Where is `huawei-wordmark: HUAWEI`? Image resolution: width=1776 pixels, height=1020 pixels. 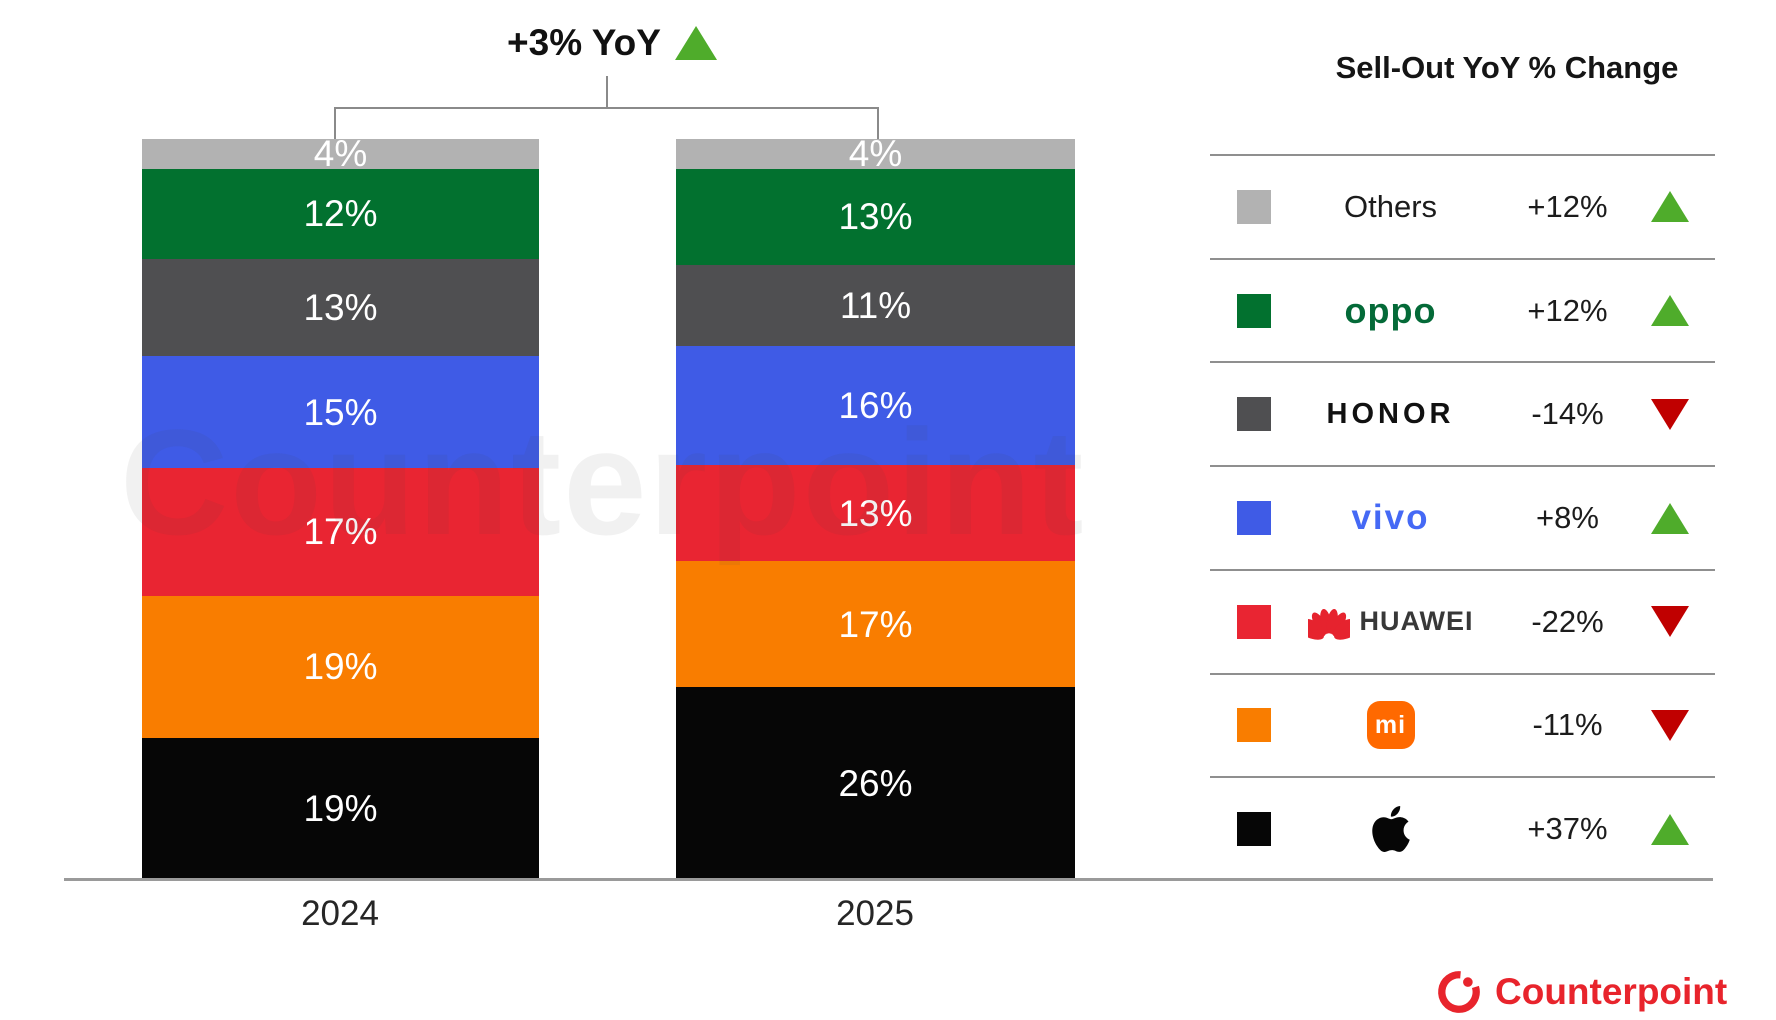
huawei-wordmark: HUAWEI is located at coordinates (1416, 621).